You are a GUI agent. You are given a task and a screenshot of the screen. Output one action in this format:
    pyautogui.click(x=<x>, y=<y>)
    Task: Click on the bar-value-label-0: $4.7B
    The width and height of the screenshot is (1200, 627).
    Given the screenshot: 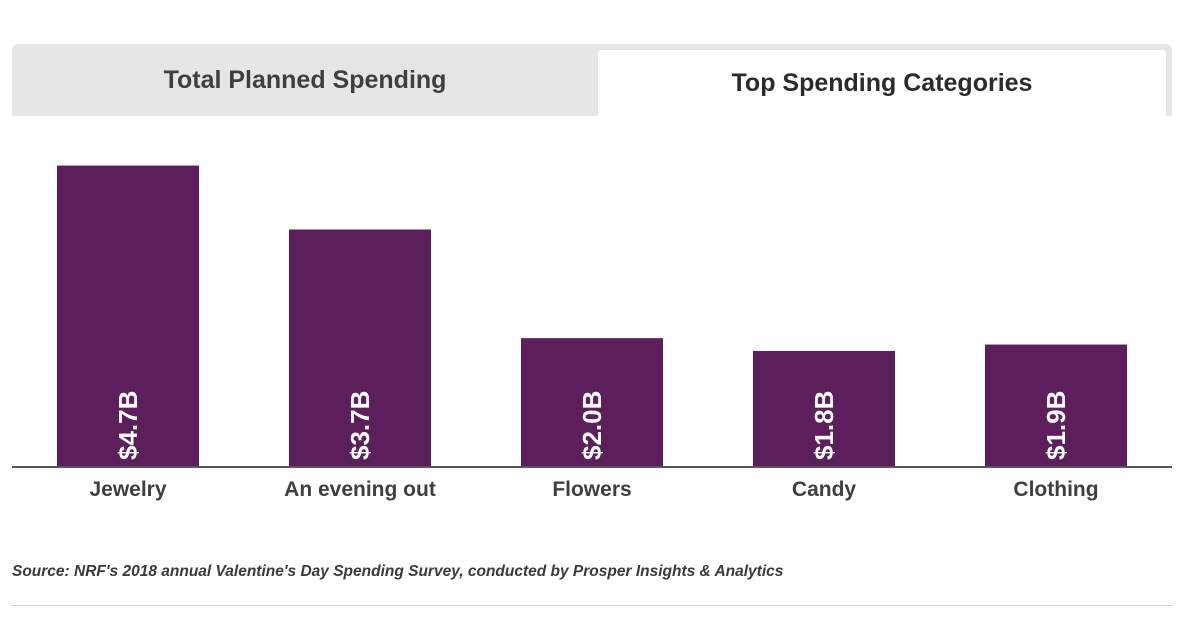 What is the action you would take?
    pyautogui.click(x=128, y=425)
    